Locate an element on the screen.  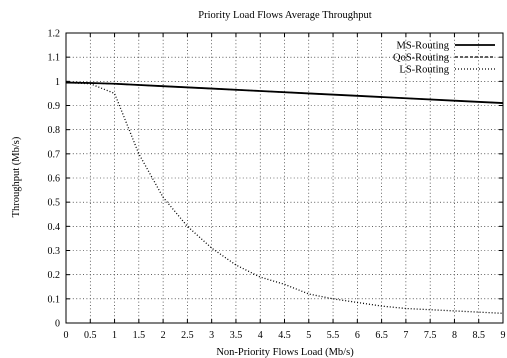
x-tick-label: 5.5 is located at coordinates (333, 335).